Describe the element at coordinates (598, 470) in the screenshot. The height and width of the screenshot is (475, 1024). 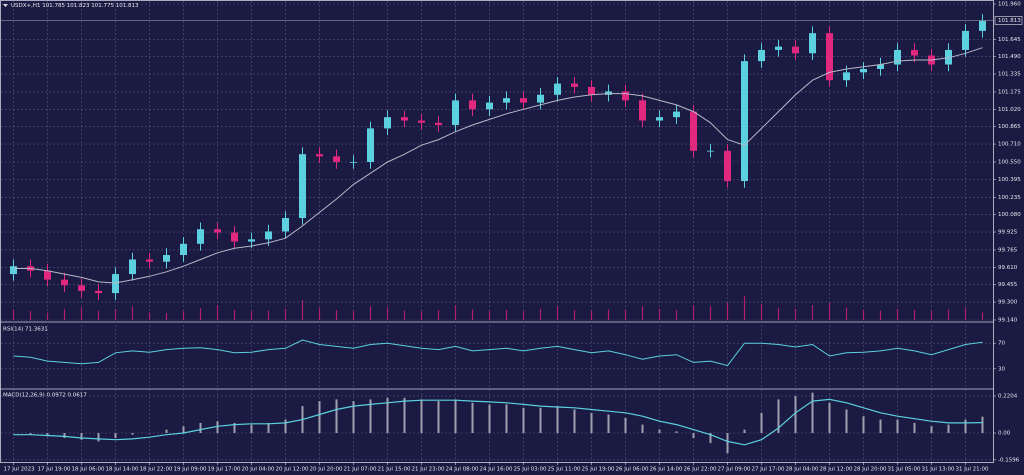
I see `x-tick-label: 25 Jul 19:00` at that location.